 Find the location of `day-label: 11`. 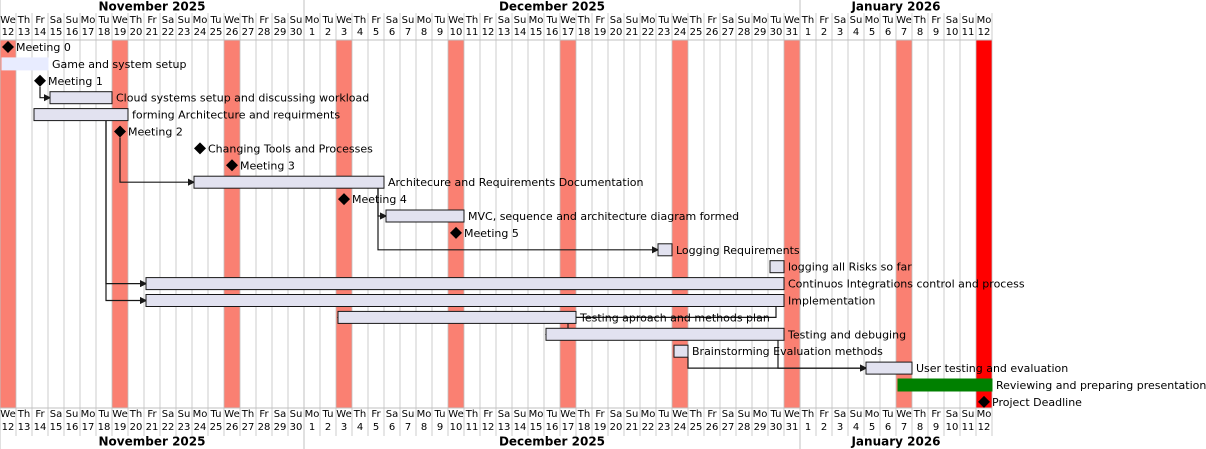

day-label: 11 is located at coordinates (472, 32).